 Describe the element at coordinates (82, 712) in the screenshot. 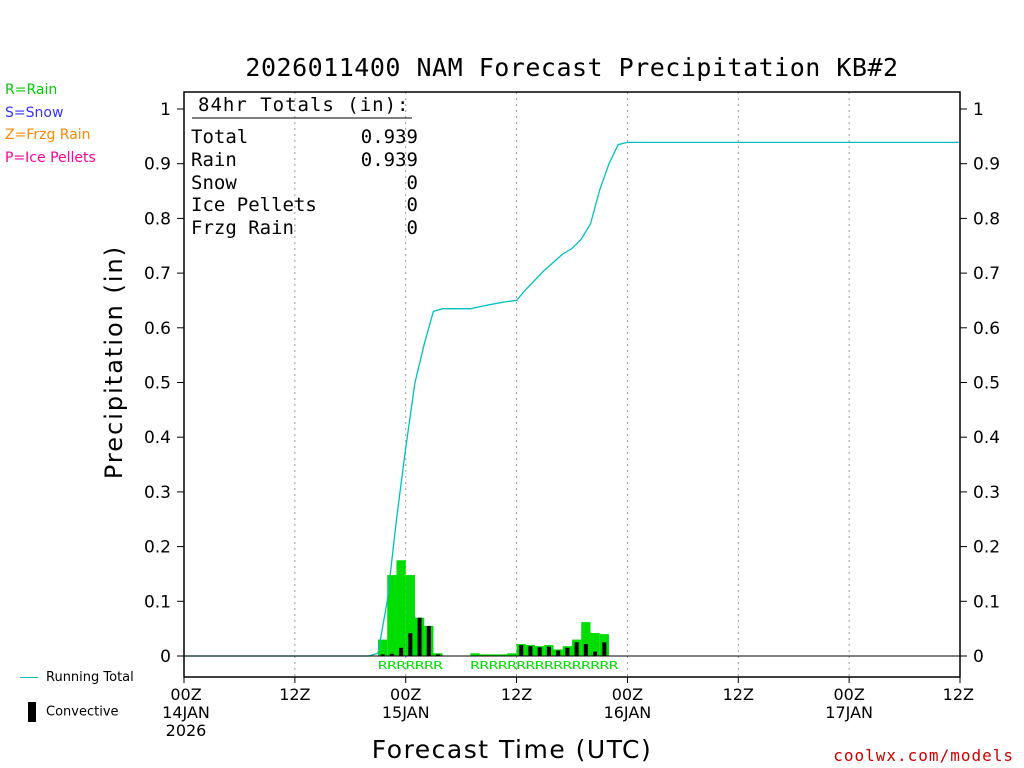

I see `convective-label: Convective` at that location.